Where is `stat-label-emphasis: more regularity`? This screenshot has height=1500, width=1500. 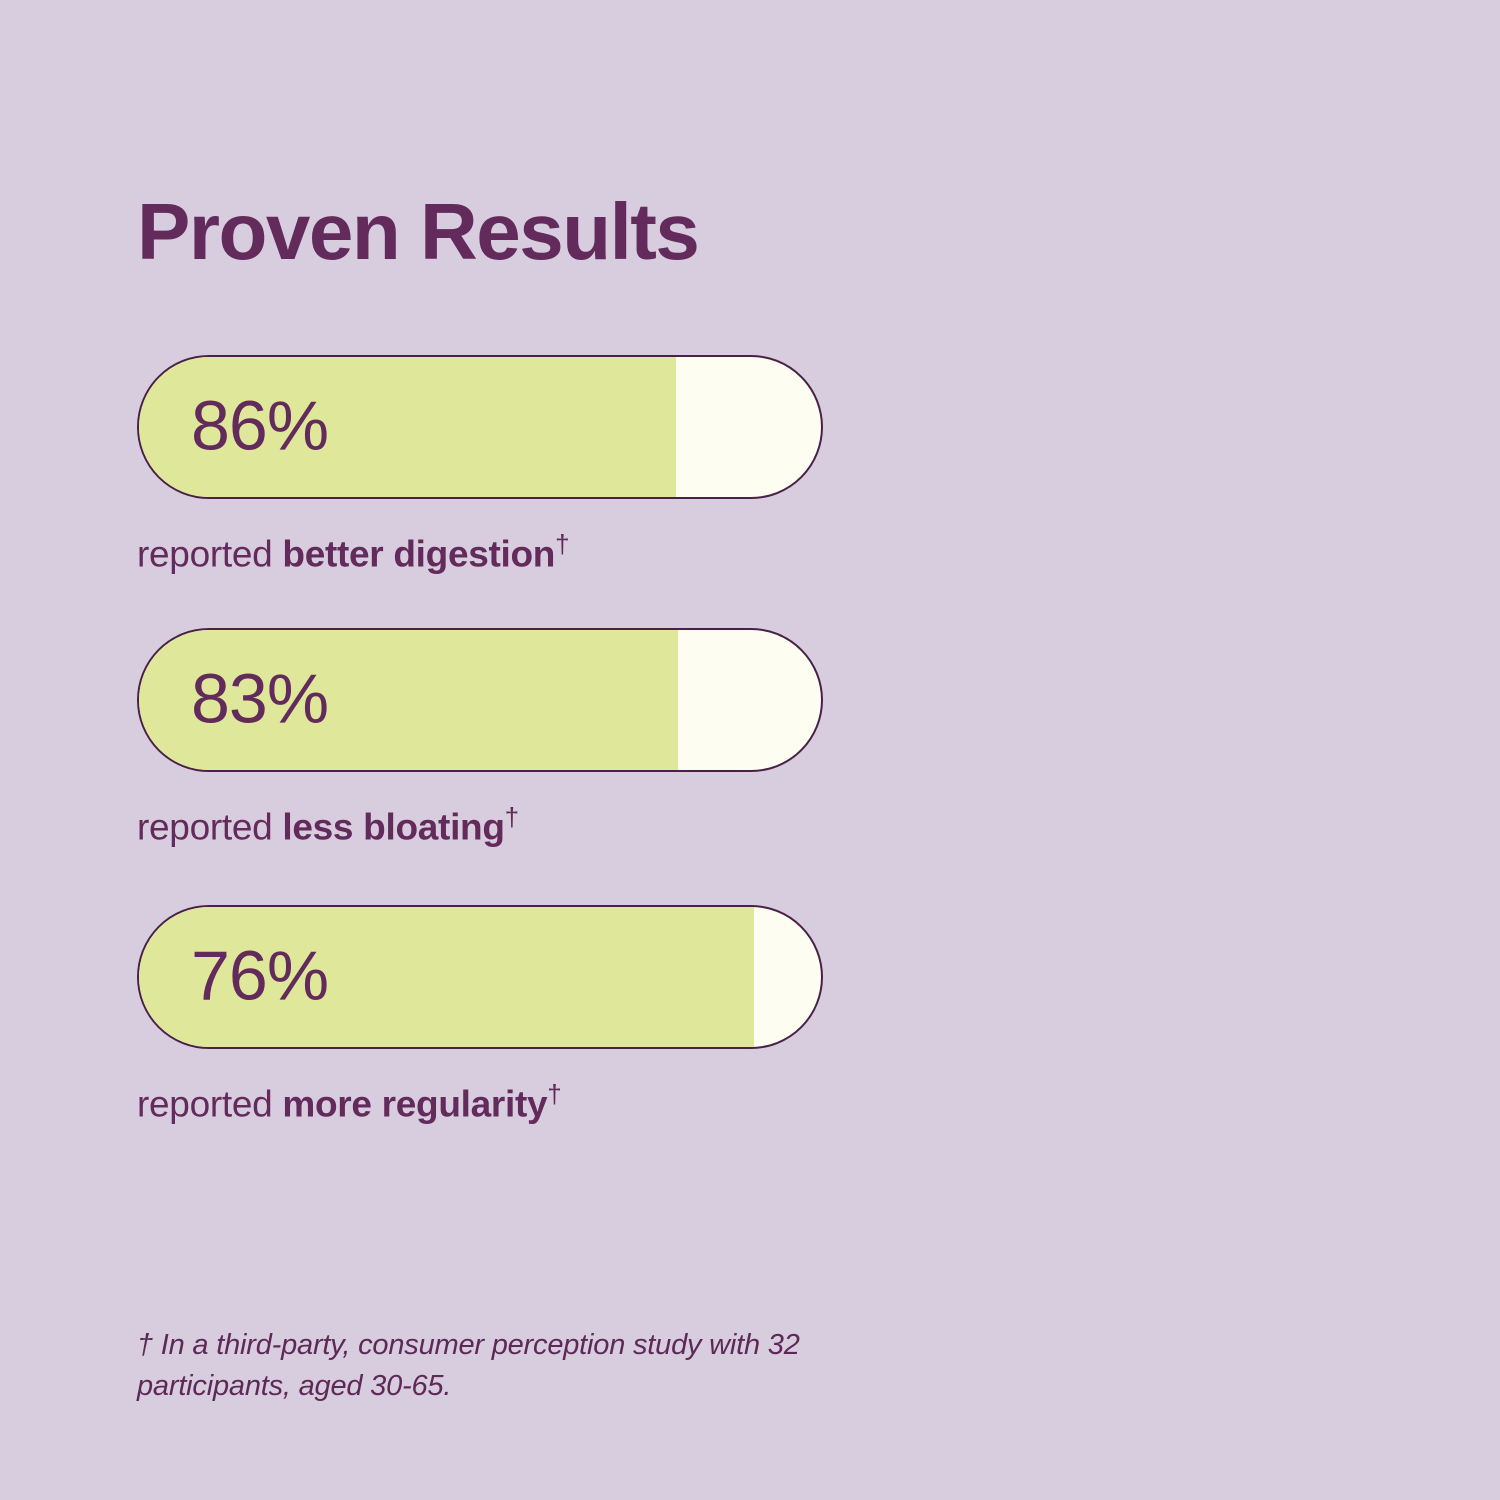
stat-label-emphasis: more regularity is located at coordinates (415, 1104).